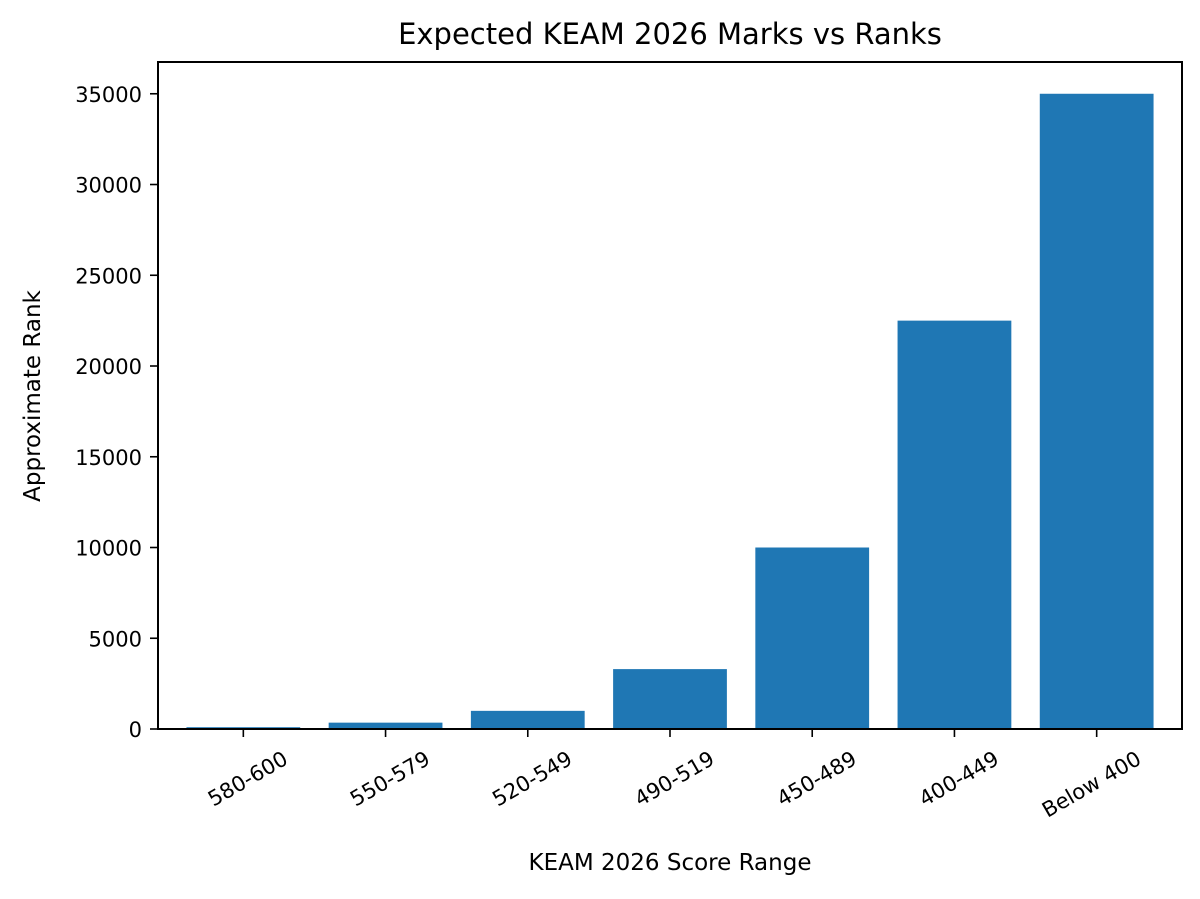 The image size is (1200, 899). Describe the element at coordinates (108, 549) in the screenshot. I see `y-tick-label: 10000` at that location.